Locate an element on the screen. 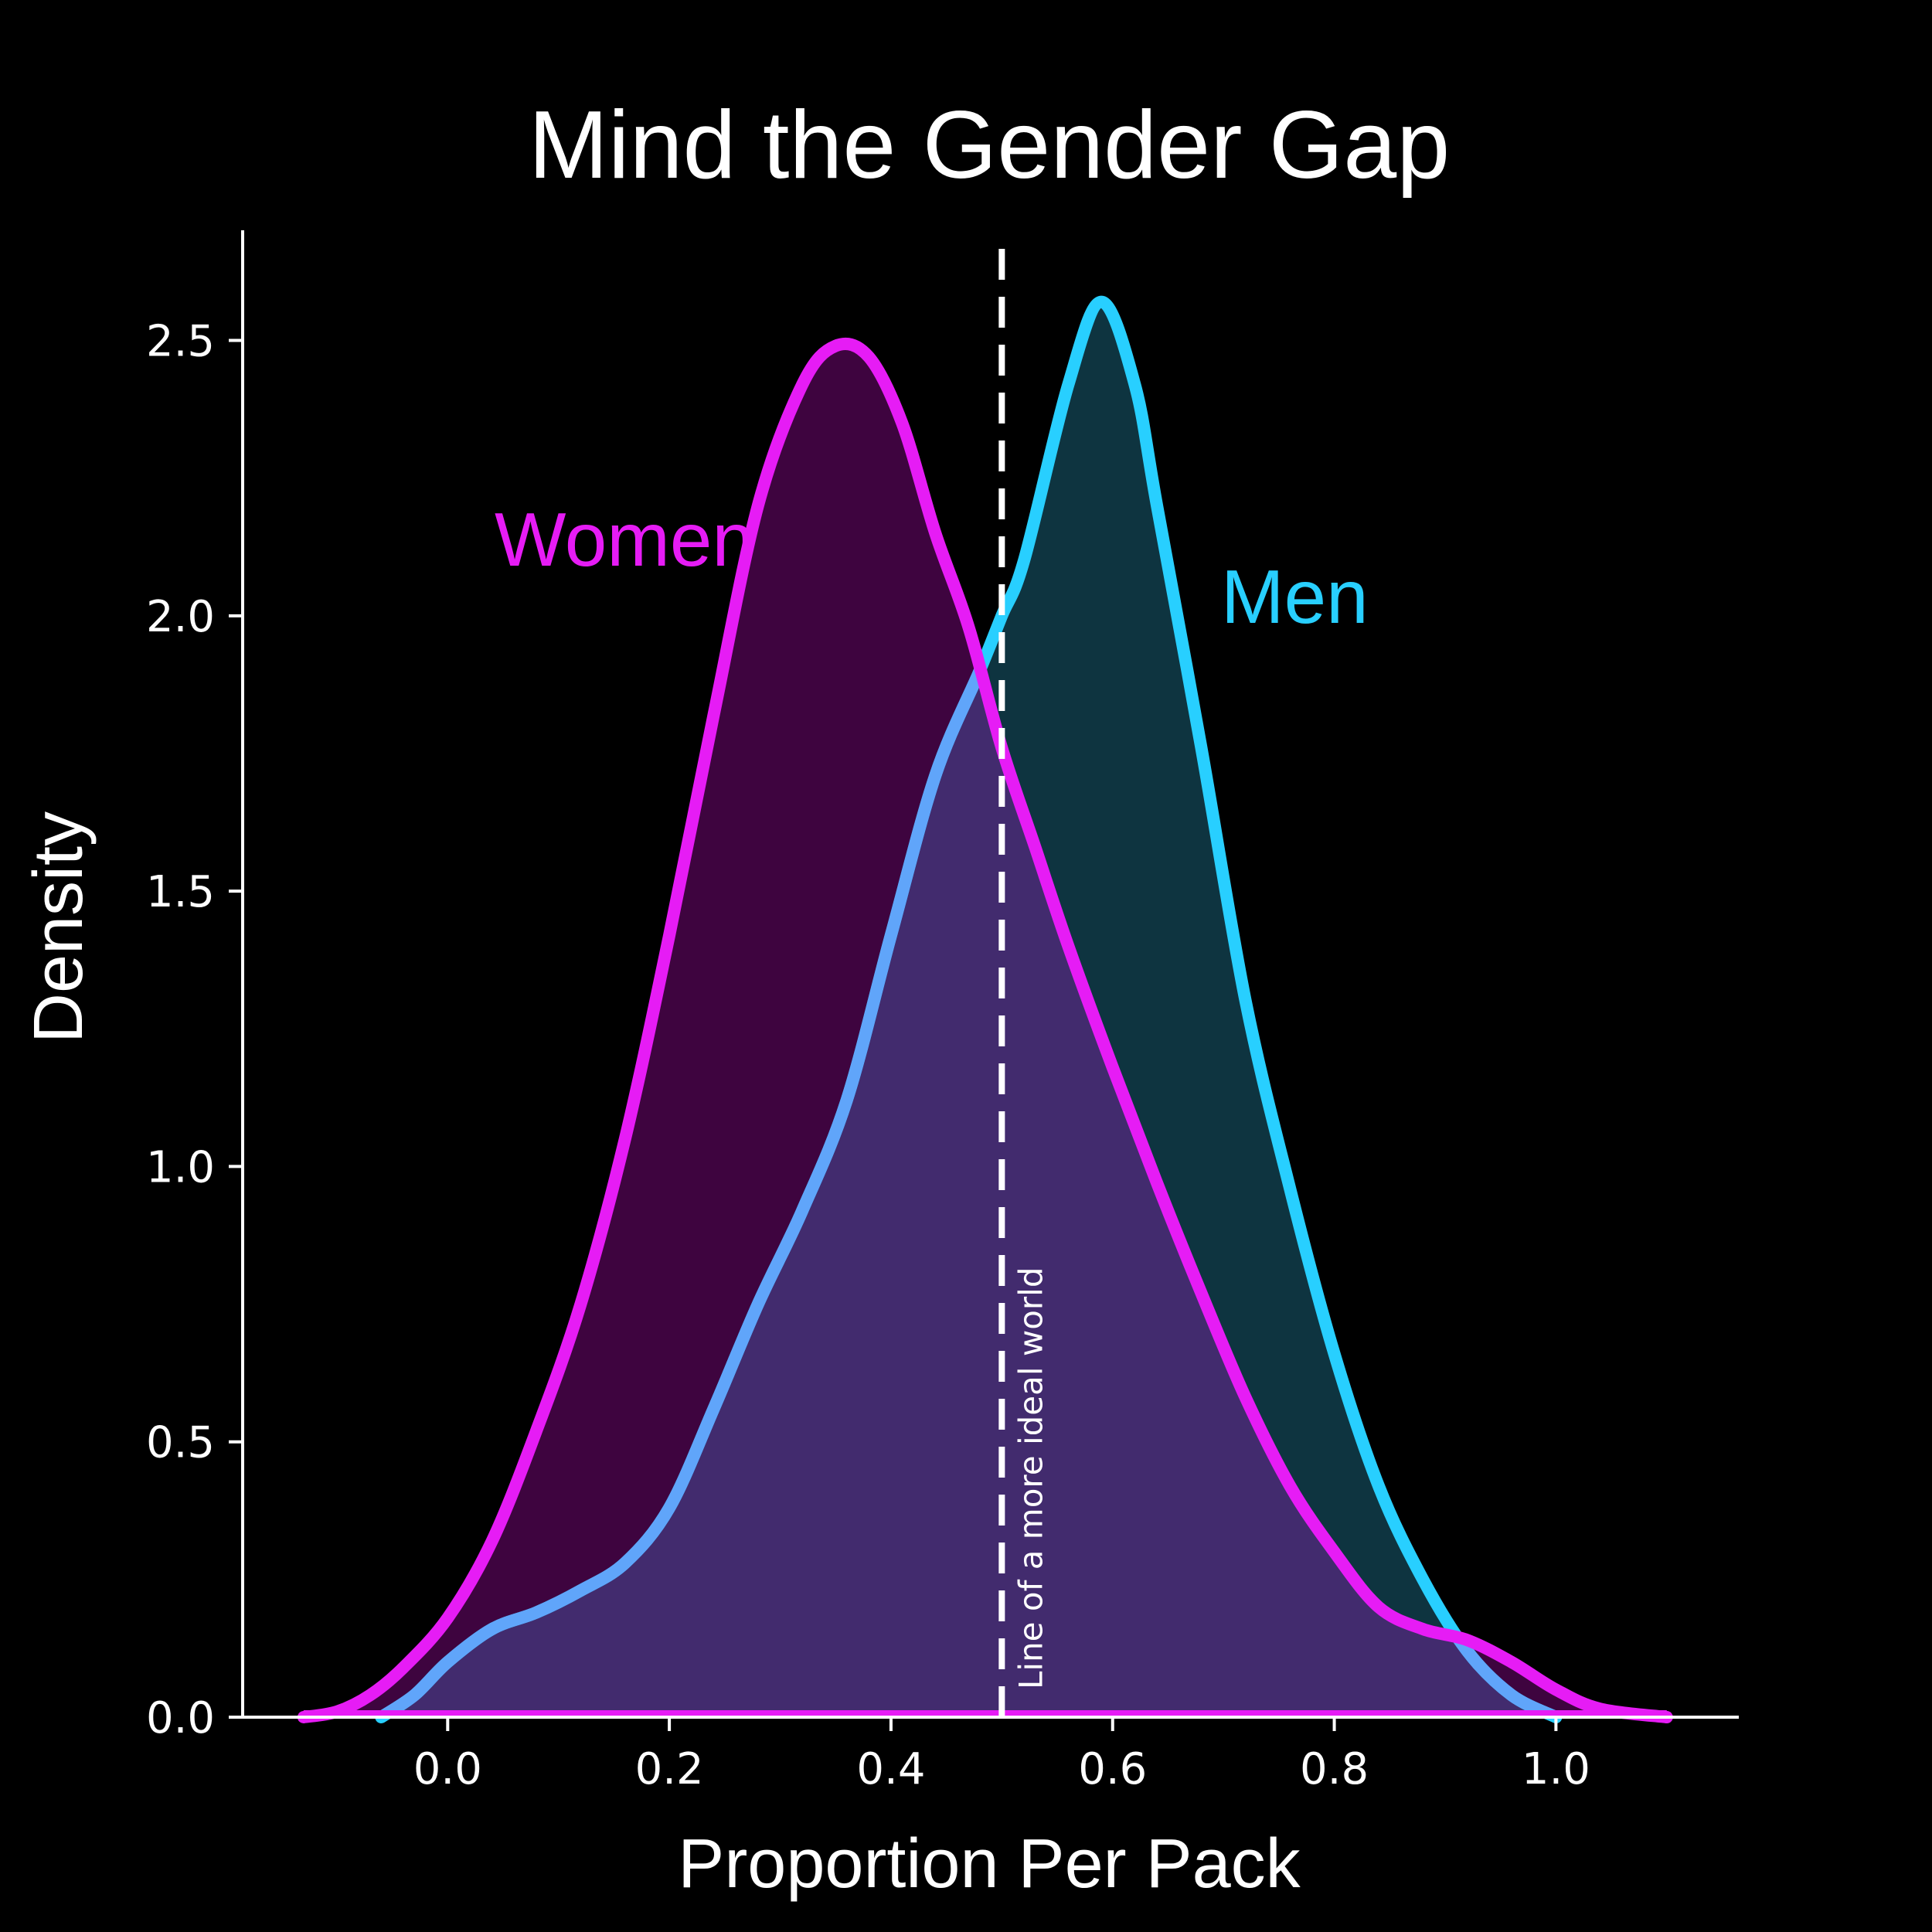 The image size is (1932, 1932). series-label-men: Men is located at coordinates (1295, 596).